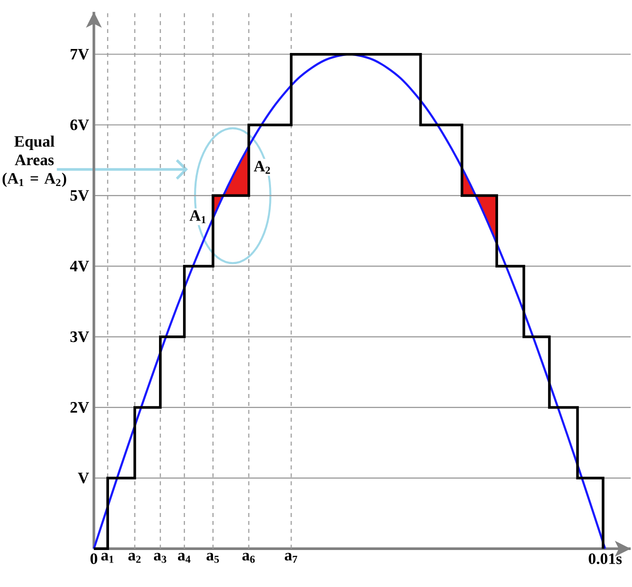 Image resolution: width=632 pixels, height=587 pixels. I want to click on y-tick-label: 5V, so click(80, 195).